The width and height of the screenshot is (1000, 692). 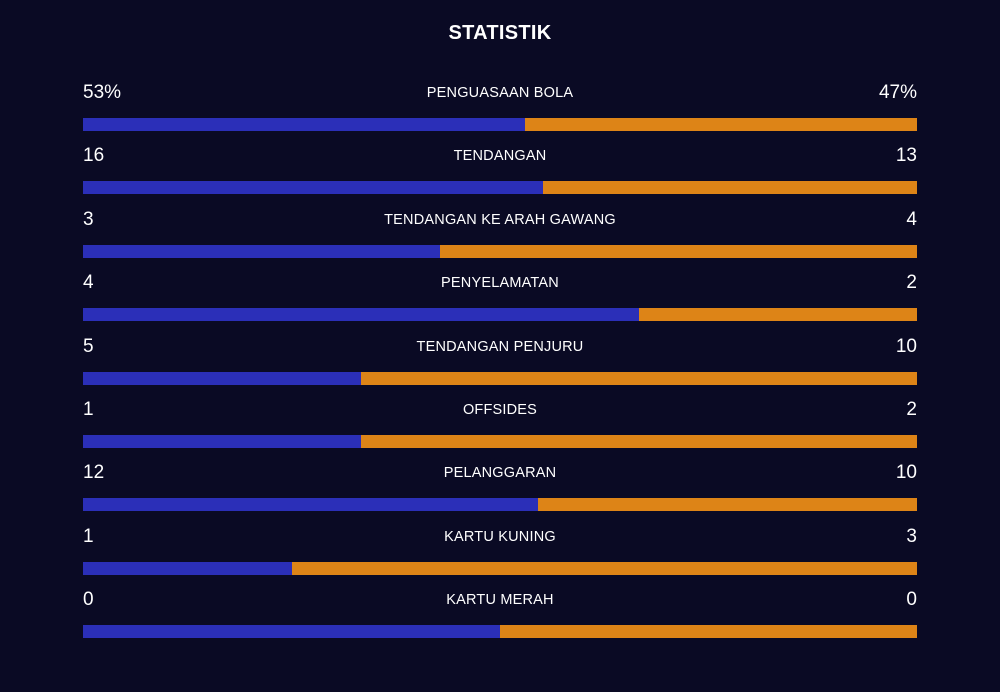 What do you see at coordinates (500, 156) in the screenshot?
I see `stat-label: TENDANGAN` at bounding box center [500, 156].